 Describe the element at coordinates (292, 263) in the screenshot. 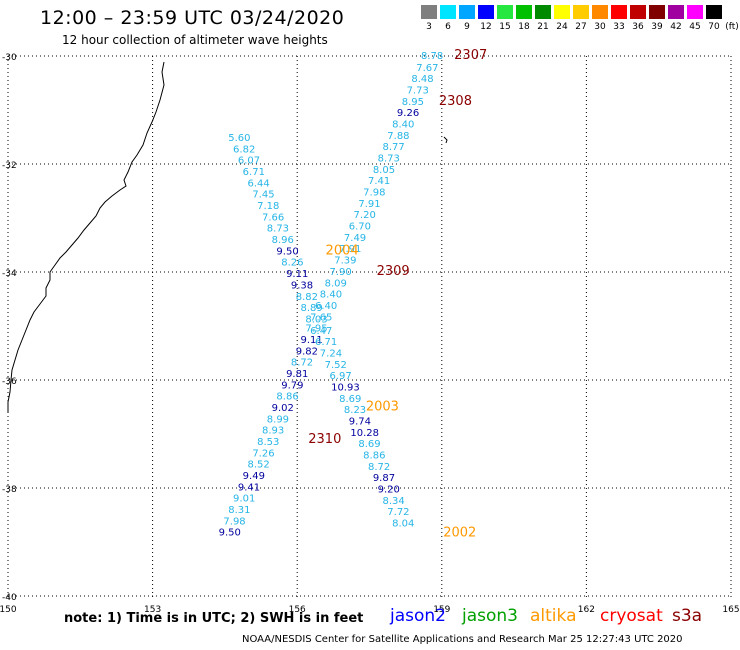

I see `wave-height-value: 8.26` at that location.